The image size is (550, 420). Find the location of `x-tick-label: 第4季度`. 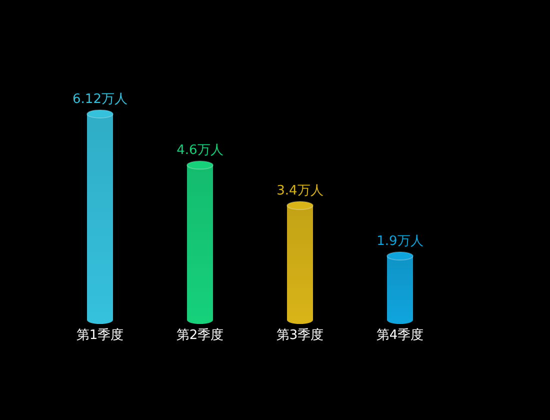

x-tick-label: 第4季度 is located at coordinates (400, 335).